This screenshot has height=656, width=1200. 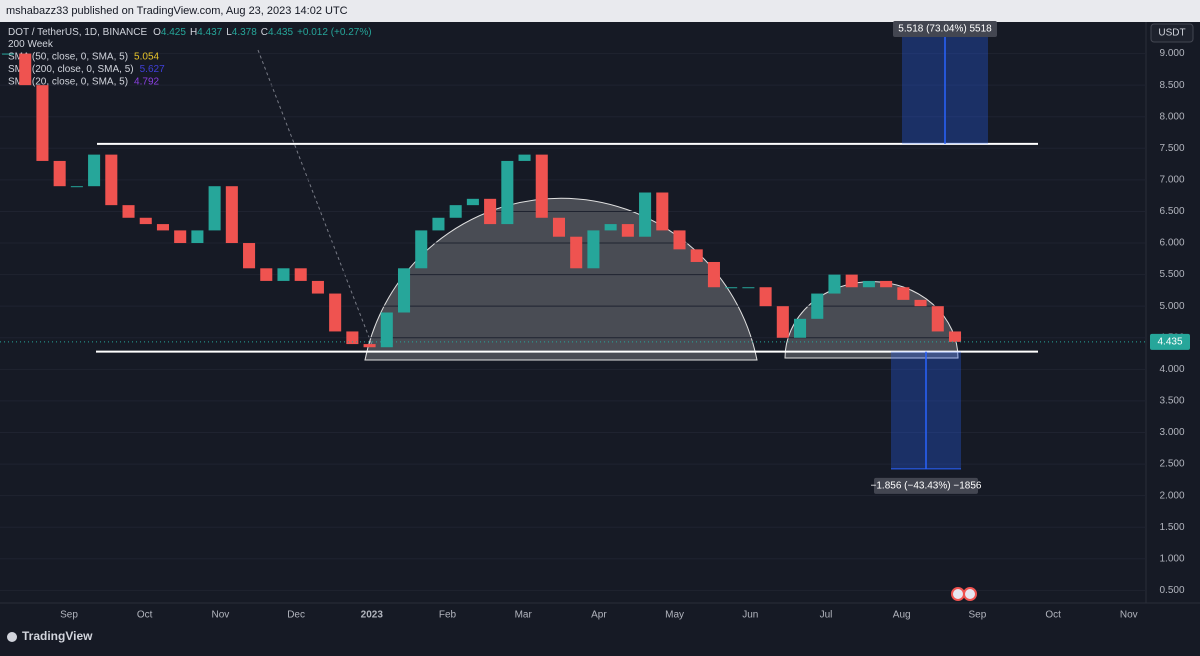 I want to click on currency-box, so click(x=1172, y=33).